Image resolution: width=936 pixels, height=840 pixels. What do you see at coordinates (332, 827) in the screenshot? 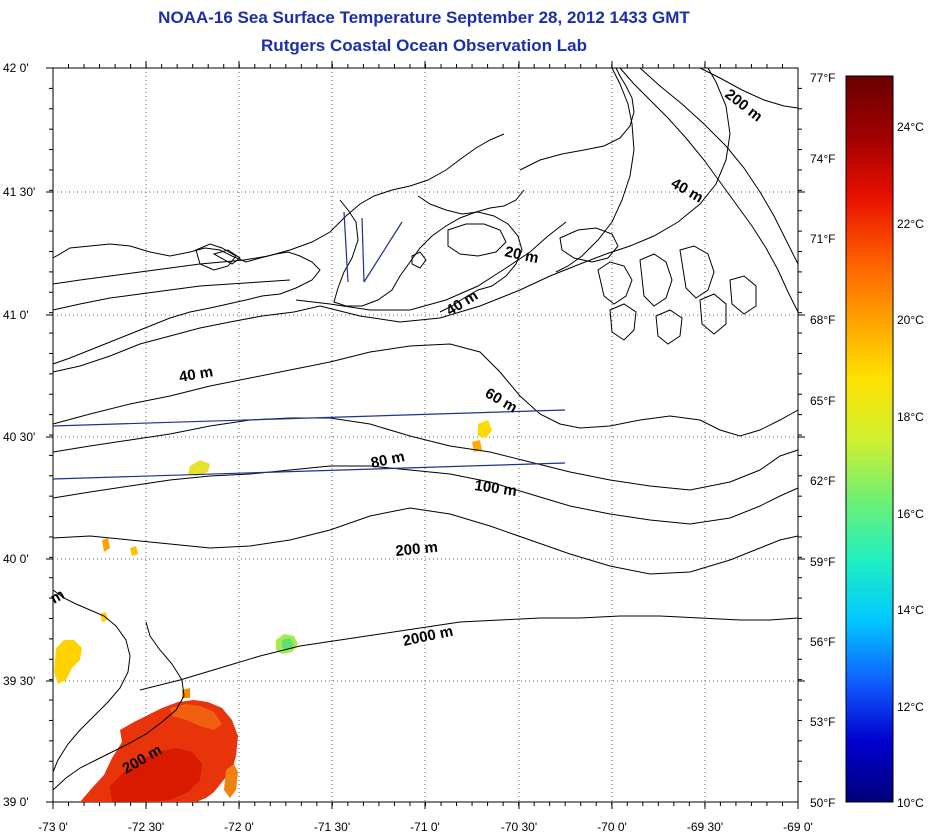
I see `x-tick-label: -71 30'` at bounding box center [332, 827].